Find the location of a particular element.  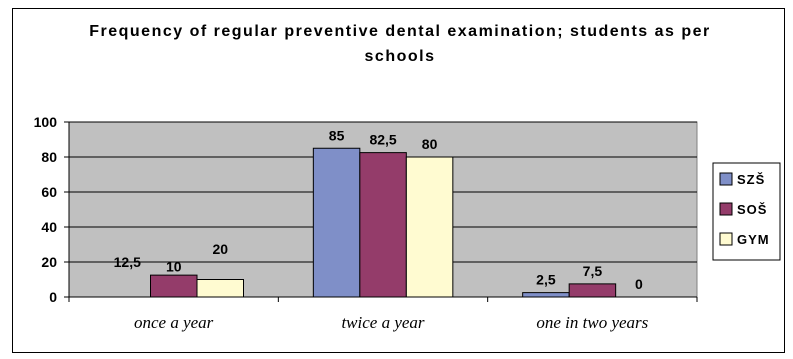

data-label-2-3: 7,5 is located at coordinates (593, 271).